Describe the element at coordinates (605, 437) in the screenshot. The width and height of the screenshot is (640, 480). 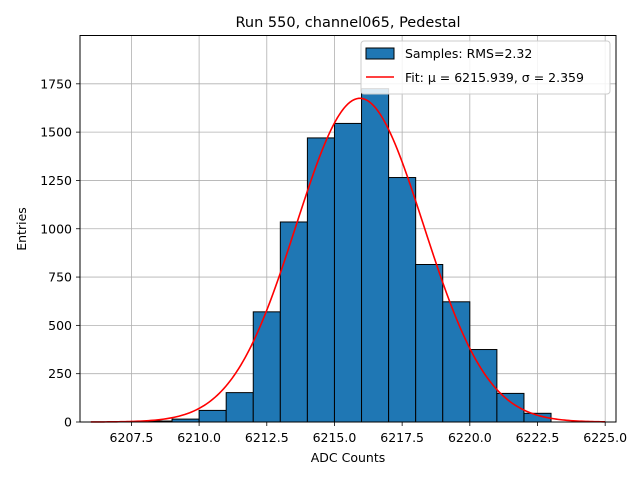
I see `x-tick-label: 6225.0` at that location.